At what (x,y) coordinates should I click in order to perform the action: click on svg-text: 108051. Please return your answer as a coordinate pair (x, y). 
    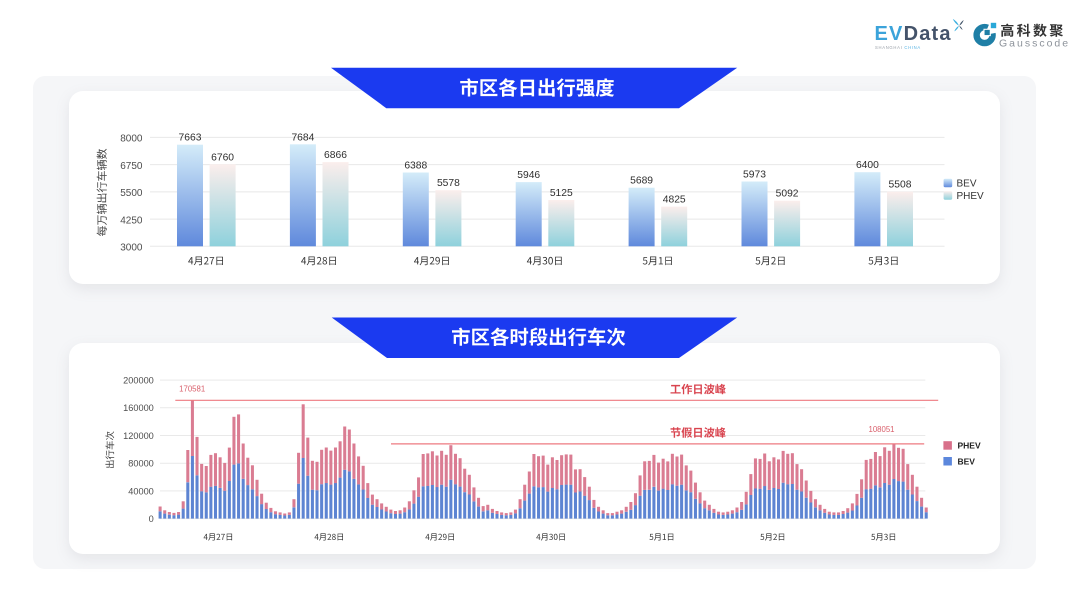
    Looking at the image, I should click on (881, 429).